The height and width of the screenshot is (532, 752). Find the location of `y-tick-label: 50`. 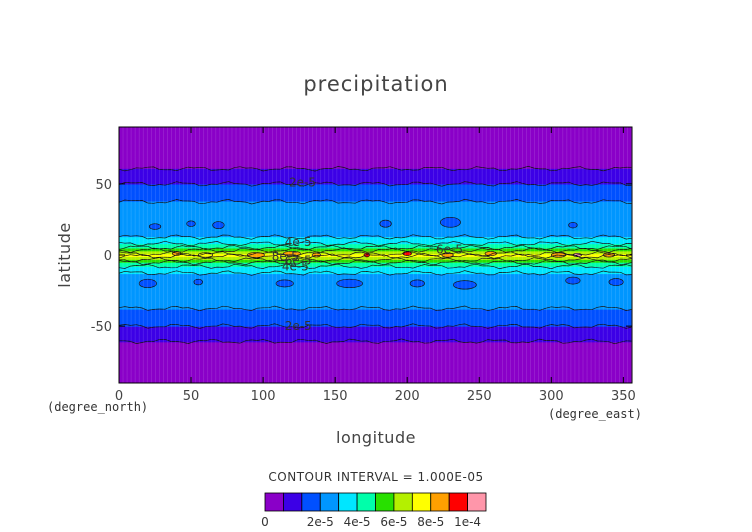

y-tick-label: 50 is located at coordinates (103, 185).